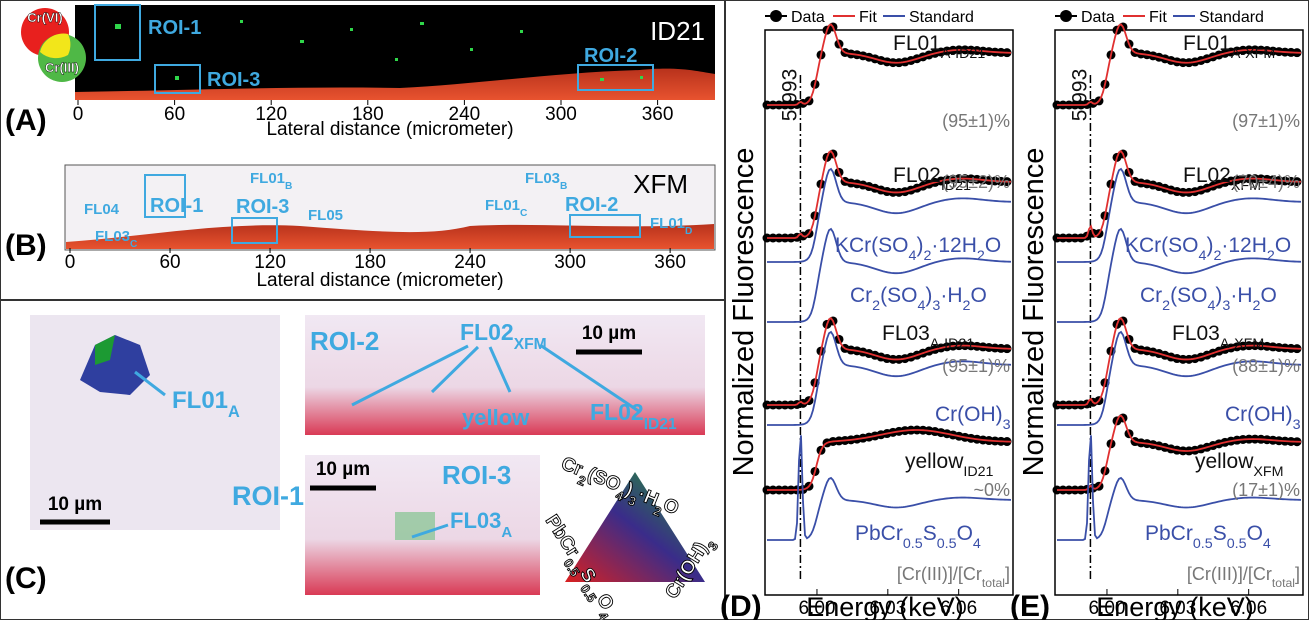 The width and height of the screenshot is (1309, 620). What do you see at coordinates (918, 537) in the screenshot?
I see `trace-label: PbCr0.5S0.5O4` at bounding box center [918, 537].